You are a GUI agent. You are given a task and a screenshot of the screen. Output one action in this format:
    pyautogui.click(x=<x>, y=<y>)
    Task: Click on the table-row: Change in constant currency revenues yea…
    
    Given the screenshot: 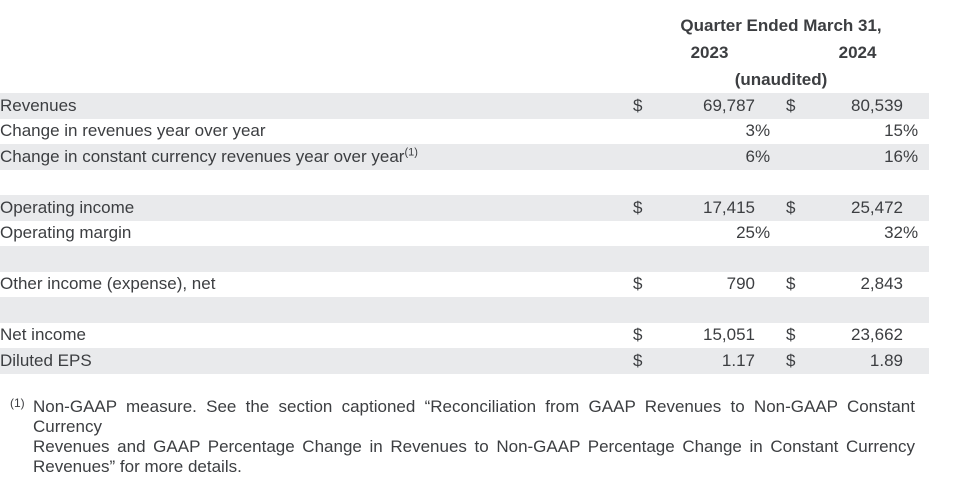 What is the action you would take?
    pyautogui.click(x=465, y=157)
    